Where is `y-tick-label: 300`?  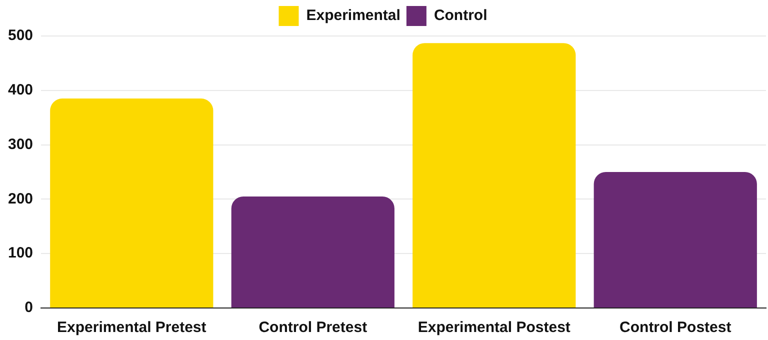
y-tick-label: 300 is located at coordinates (21, 144).